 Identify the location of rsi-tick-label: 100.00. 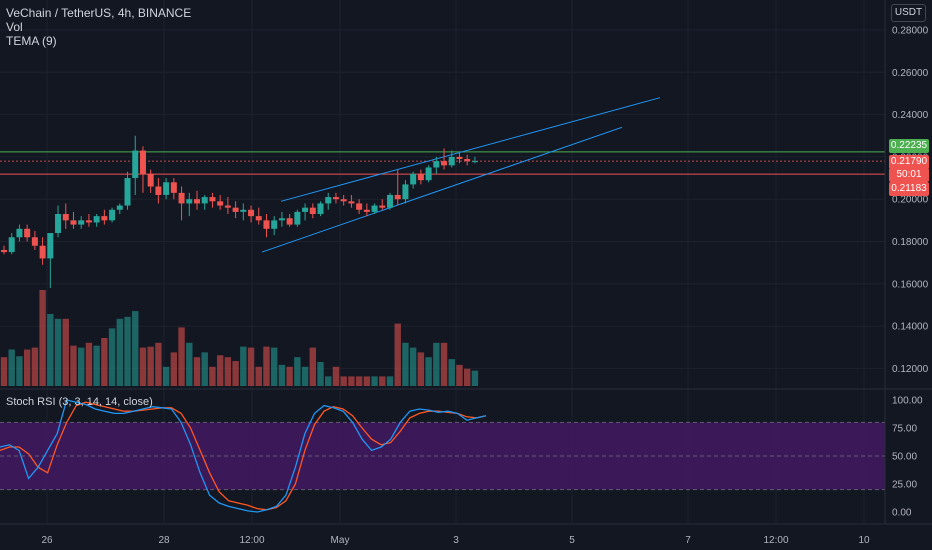
(907, 401).